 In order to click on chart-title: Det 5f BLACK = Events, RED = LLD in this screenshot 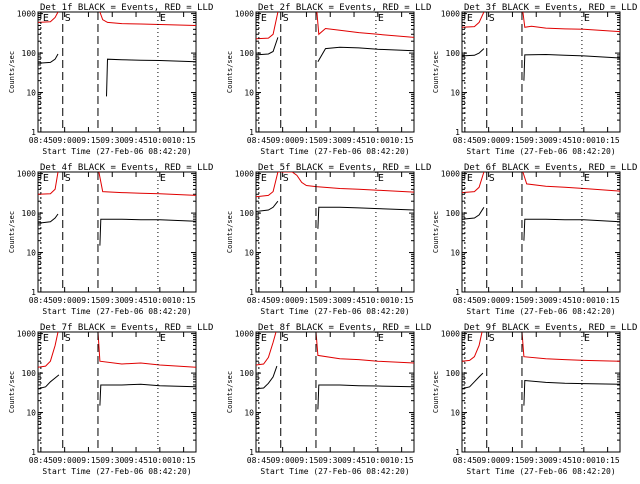, I will do `click(344, 168)`.